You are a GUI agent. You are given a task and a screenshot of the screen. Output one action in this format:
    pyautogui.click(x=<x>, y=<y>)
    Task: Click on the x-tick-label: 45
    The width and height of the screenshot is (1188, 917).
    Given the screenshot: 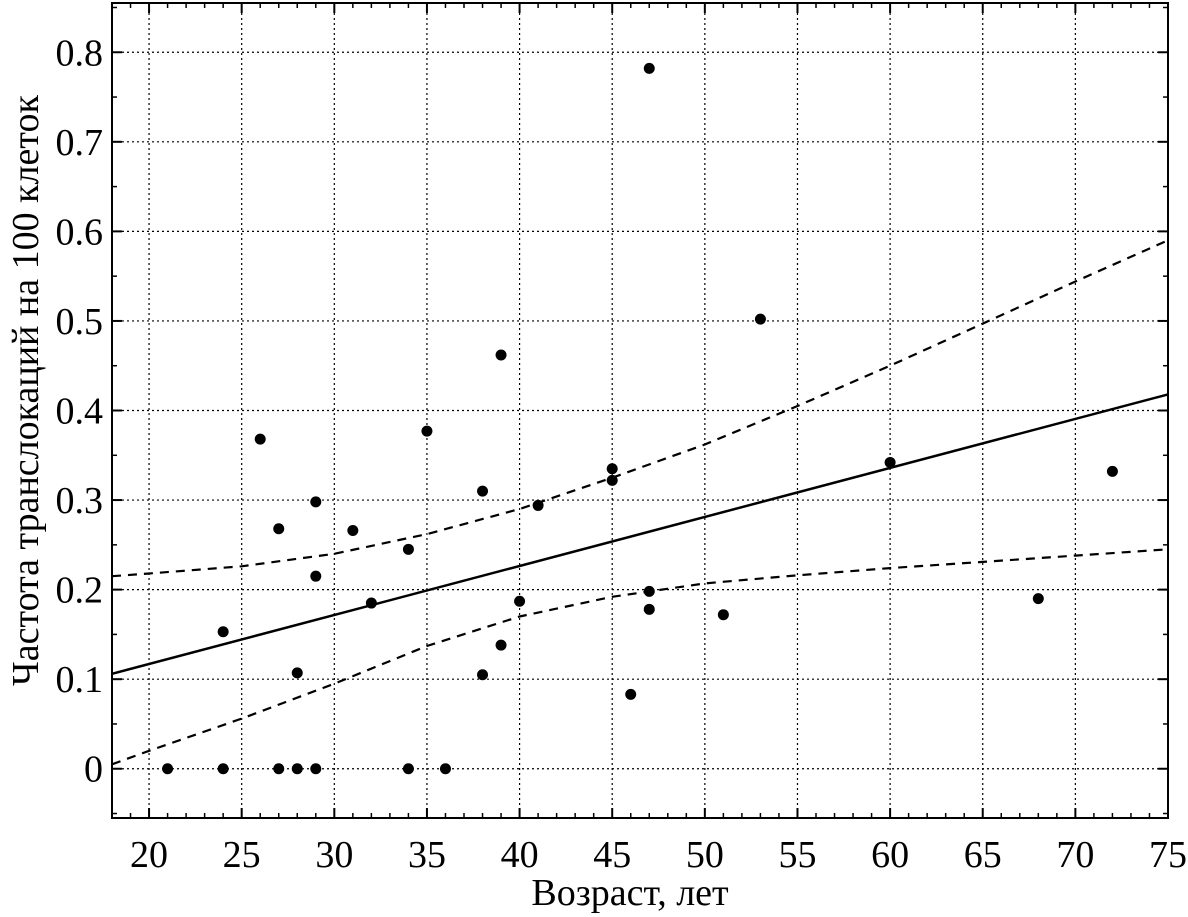 What is the action you would take?
    pyautogui.click(x=612, y=855)
    